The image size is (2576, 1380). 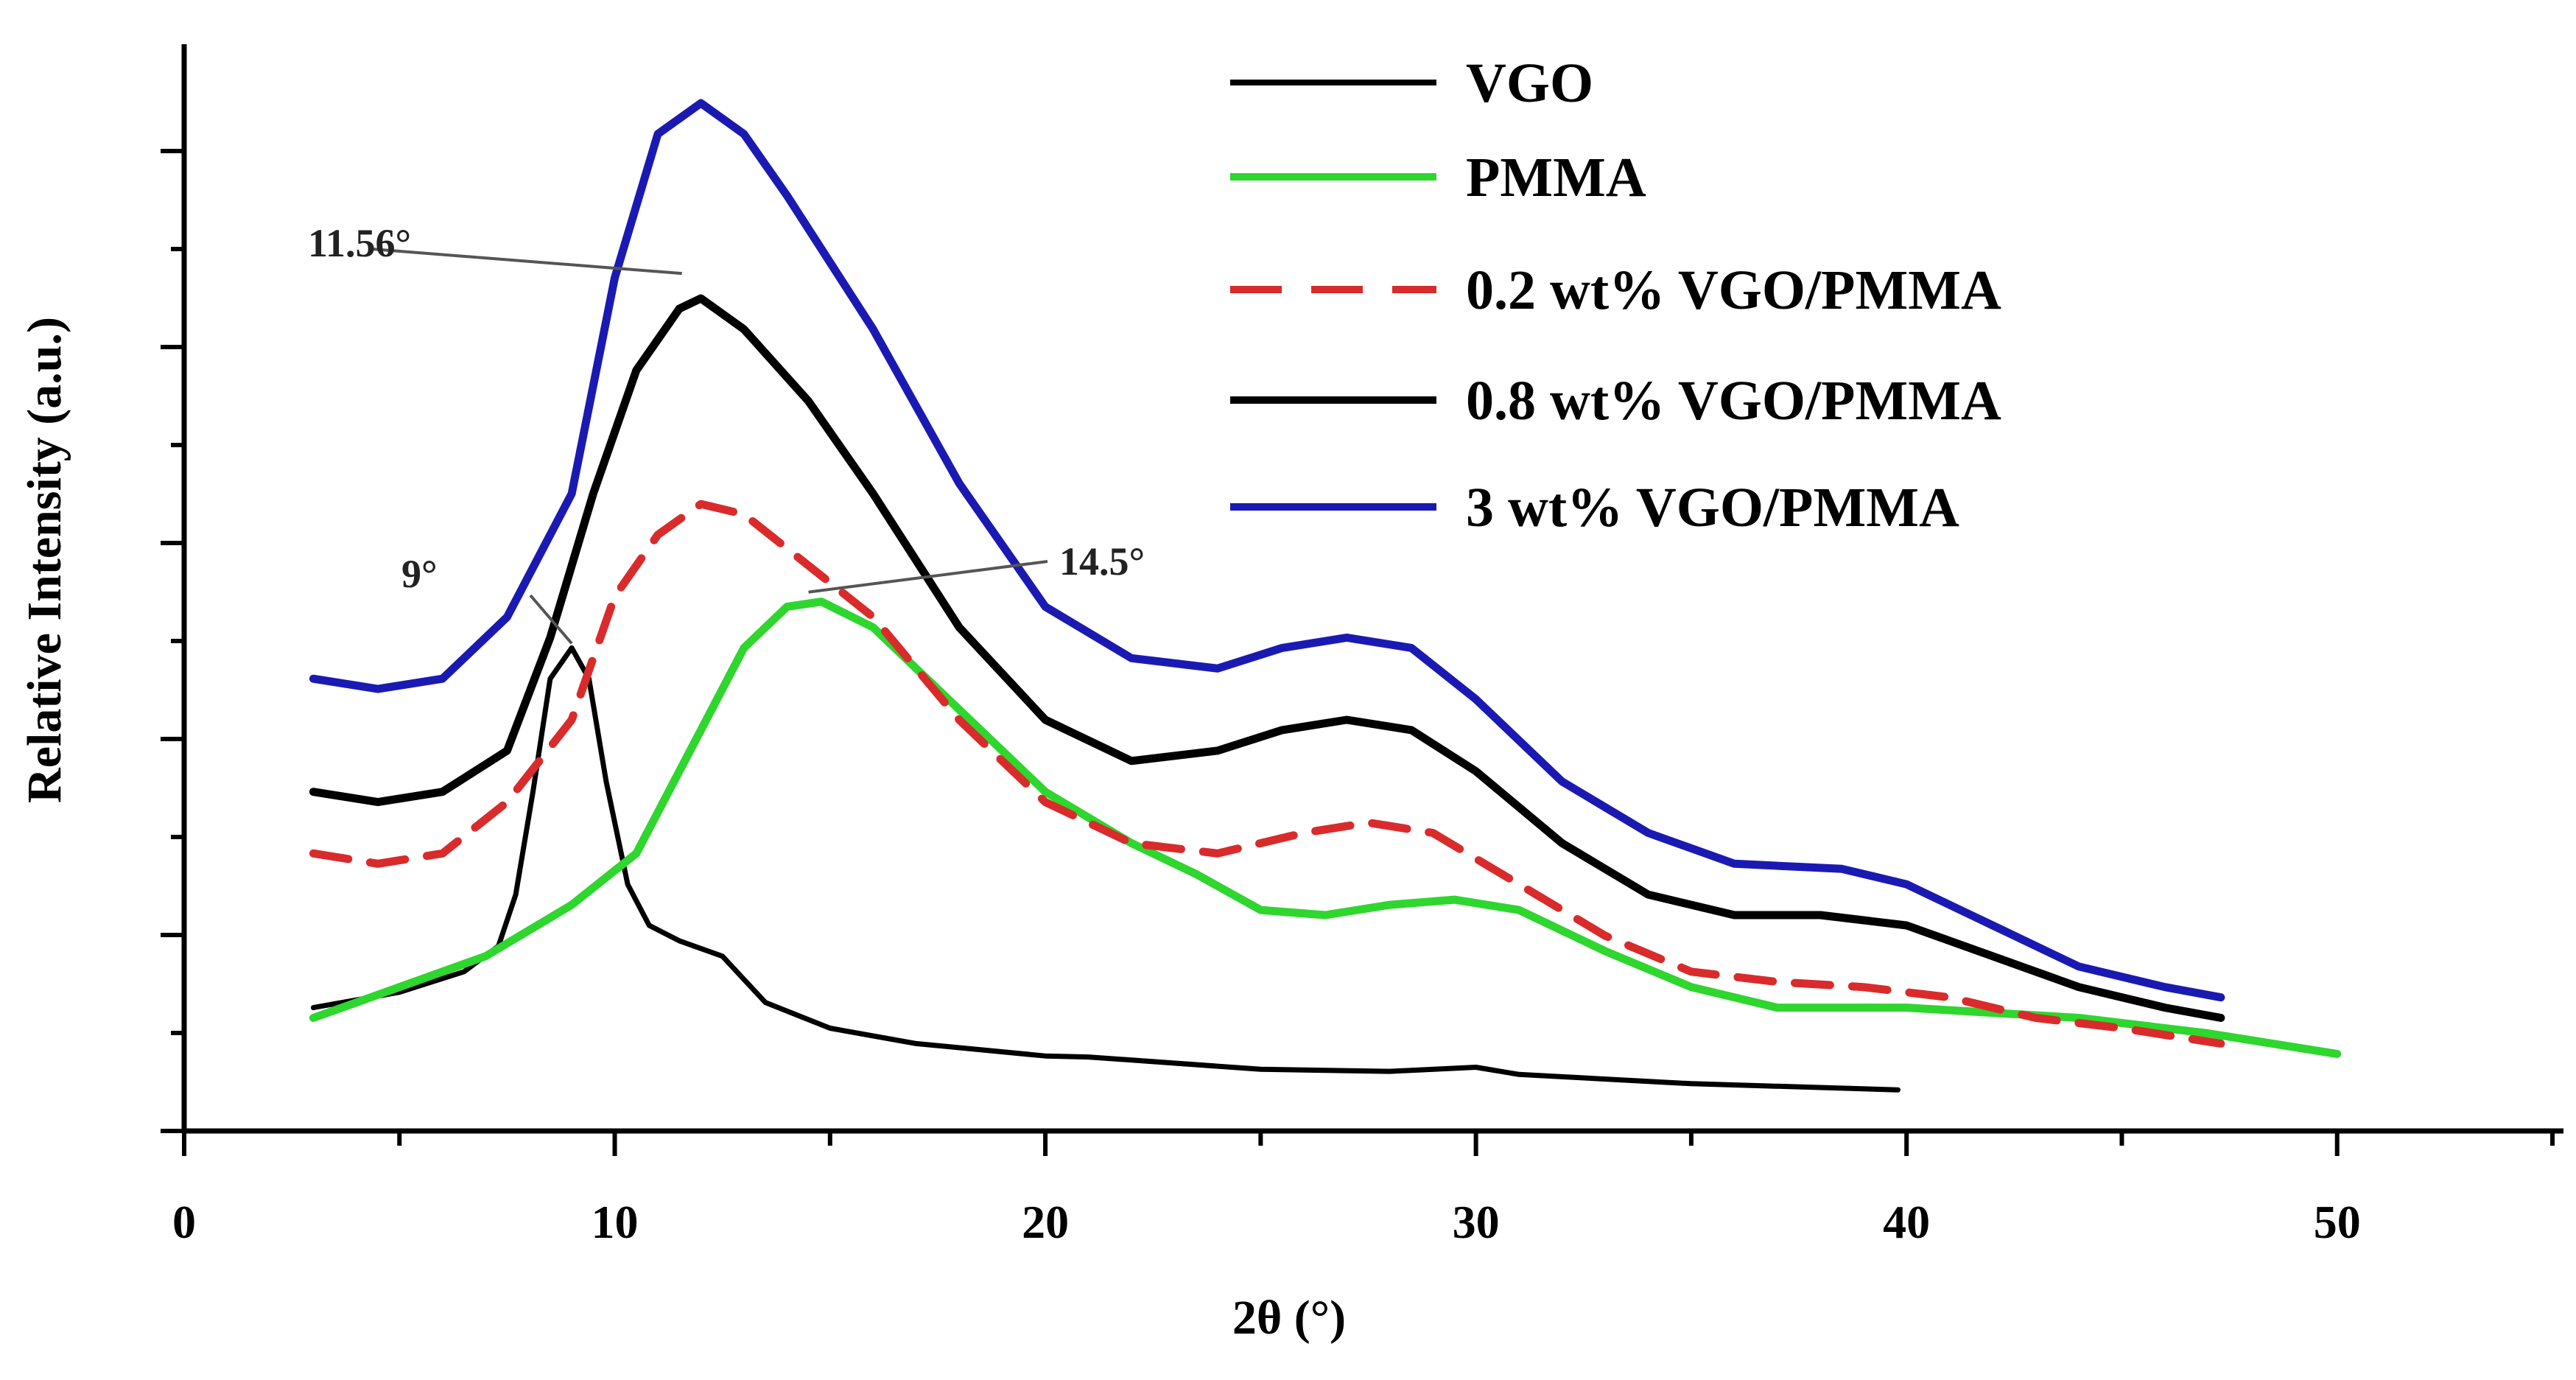 I want to click on x-tick-label: 10, so click(x=615, y=1222).